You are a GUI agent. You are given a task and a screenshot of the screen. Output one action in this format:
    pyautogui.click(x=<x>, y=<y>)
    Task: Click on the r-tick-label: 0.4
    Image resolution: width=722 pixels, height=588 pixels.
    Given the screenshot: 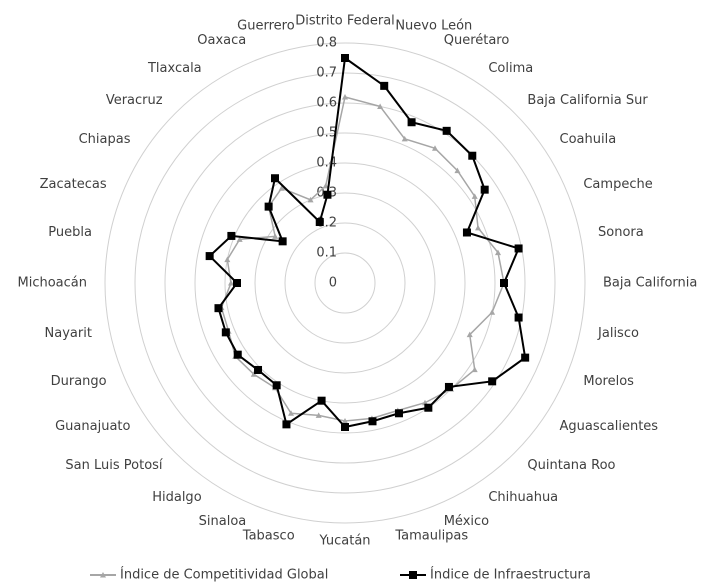 What is the action you would take?
    pyautogui.click(x=326, y=163)
    